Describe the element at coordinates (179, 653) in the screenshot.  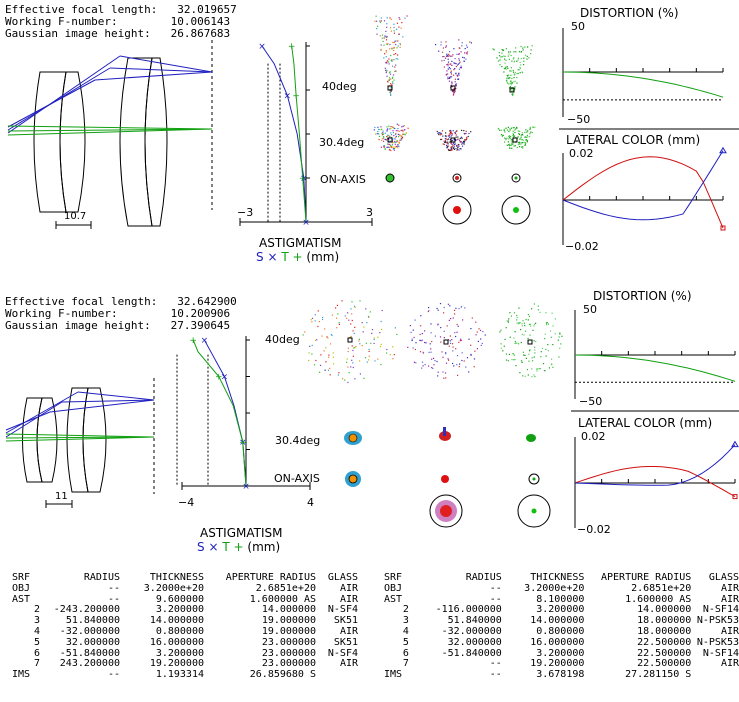
I see `table-cell: 3.200000` at that location.